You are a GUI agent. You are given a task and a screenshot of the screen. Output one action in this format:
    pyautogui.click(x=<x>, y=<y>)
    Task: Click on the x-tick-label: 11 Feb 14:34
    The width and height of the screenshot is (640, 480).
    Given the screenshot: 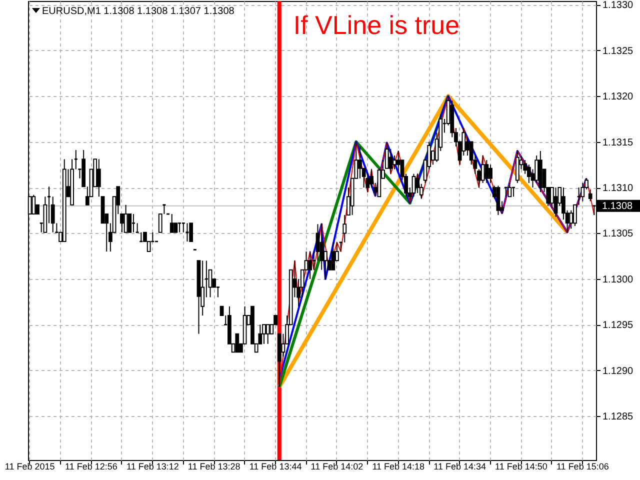 What is the action you would take?
    pyautogui.click(x=460, y=467)
    